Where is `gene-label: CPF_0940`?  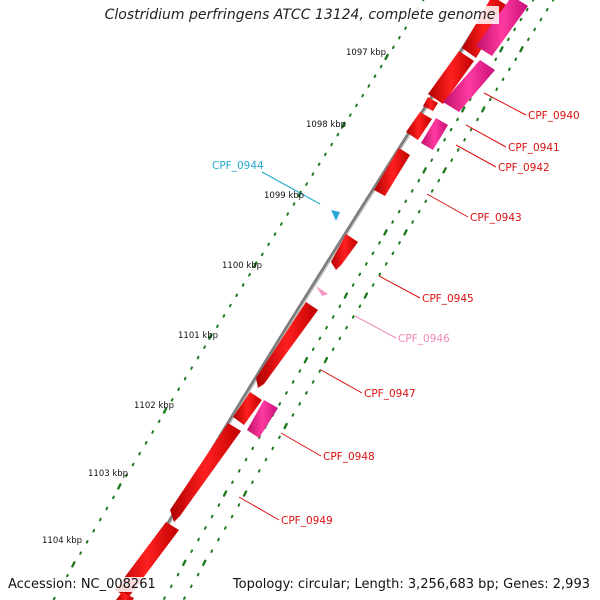 gene-label: CPF_0940 is located at coordinates (554, 116).